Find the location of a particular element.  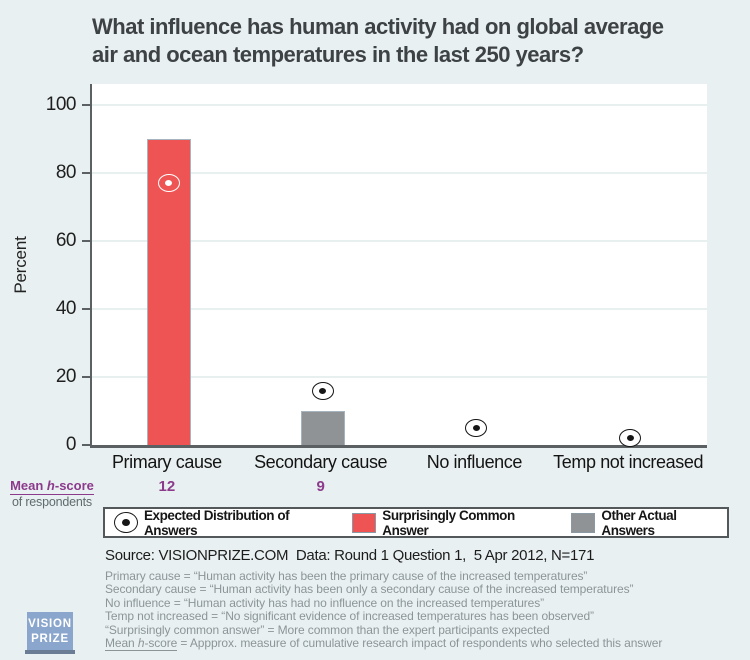

expected-marker-primary-cause is located at coordinates (168, 183).